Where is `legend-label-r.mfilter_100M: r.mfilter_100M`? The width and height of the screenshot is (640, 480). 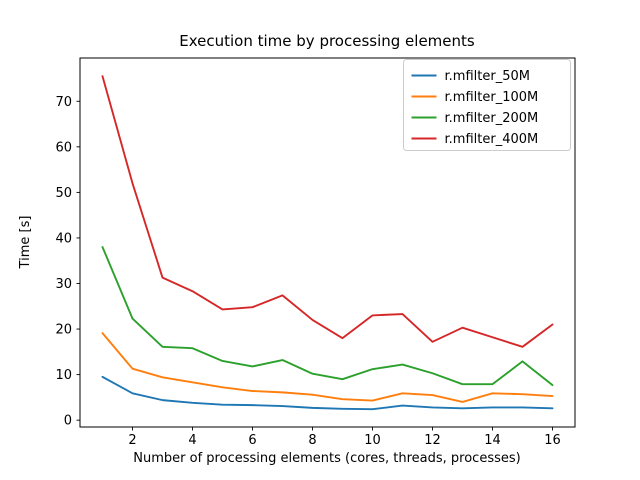 legend-label-r.mfilter_100M: r.mfilter_100M is located at coordinates (492, 97).